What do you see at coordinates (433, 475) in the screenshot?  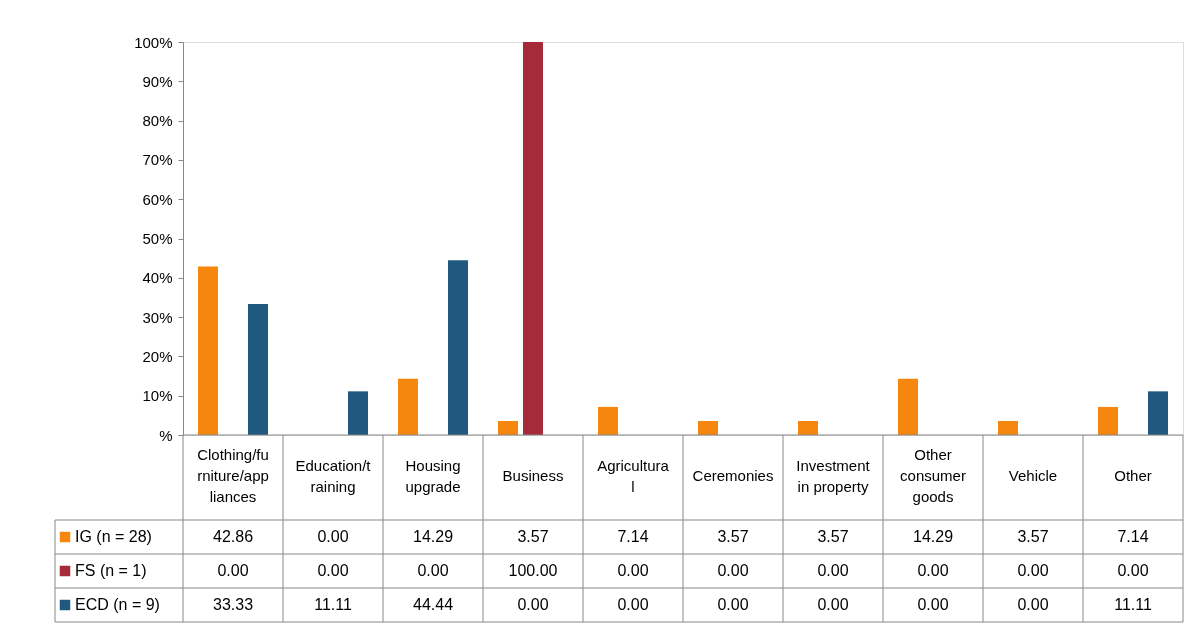 I see `x-tick-label: Housing upgrade` at bounding box center [433, 475].